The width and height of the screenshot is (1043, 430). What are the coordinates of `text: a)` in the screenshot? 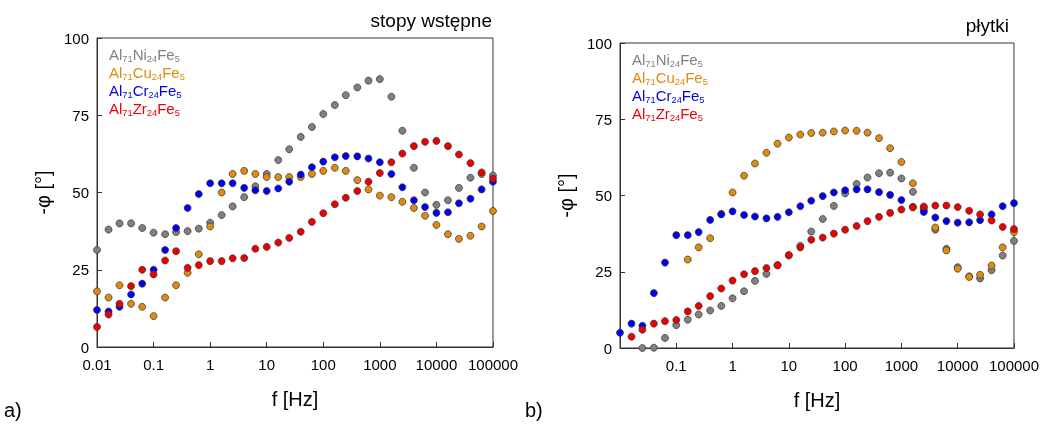 It's located at (13, 410).